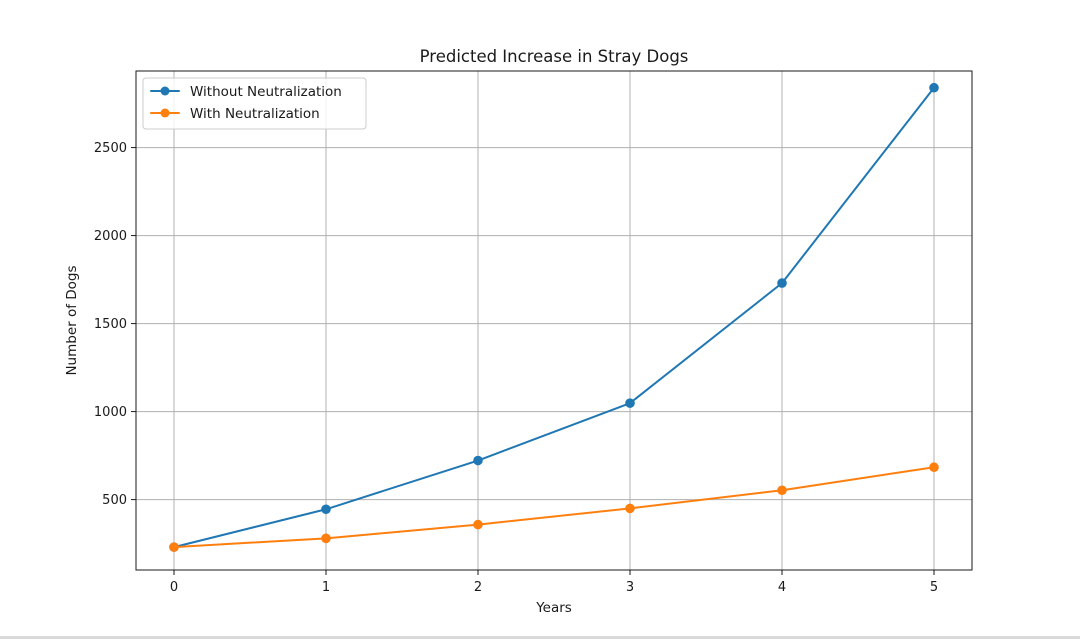 The height and width of the screenshot is (643, 1080). What do you see at coordinates (114, 500) in the screenshot?
I see `y-tick-label: 500` at bounding box center [114, 500].